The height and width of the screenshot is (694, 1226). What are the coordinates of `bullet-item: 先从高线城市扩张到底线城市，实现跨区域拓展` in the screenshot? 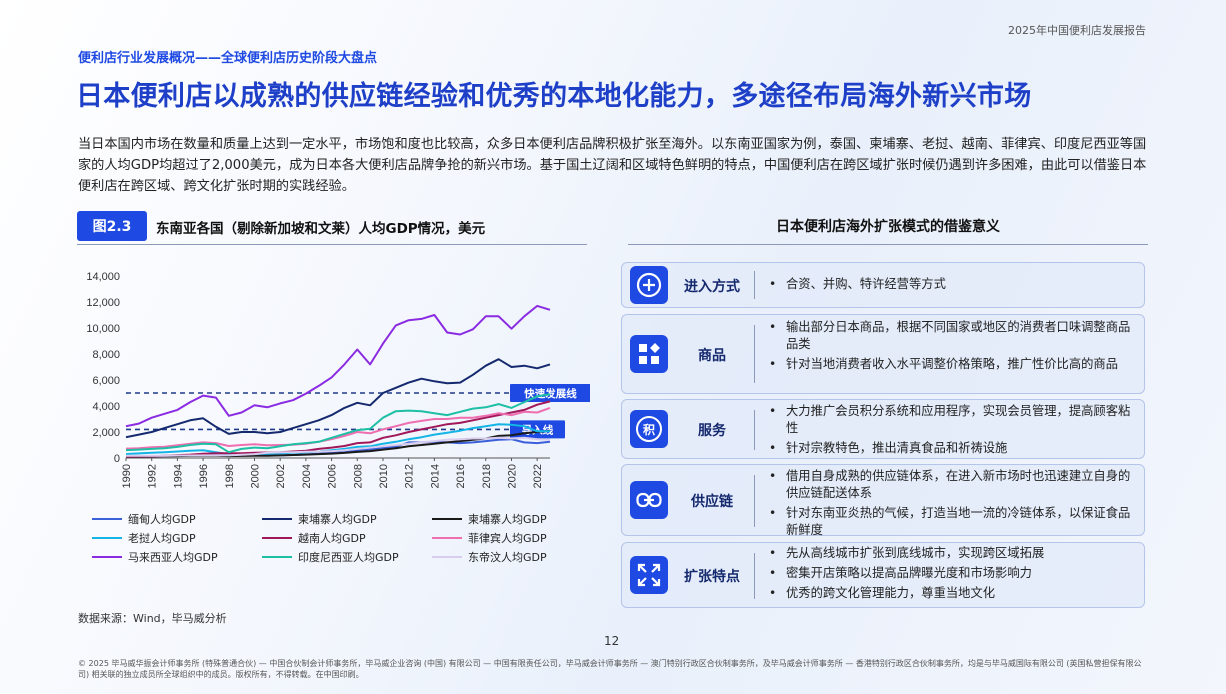 It's located at (949, 553).